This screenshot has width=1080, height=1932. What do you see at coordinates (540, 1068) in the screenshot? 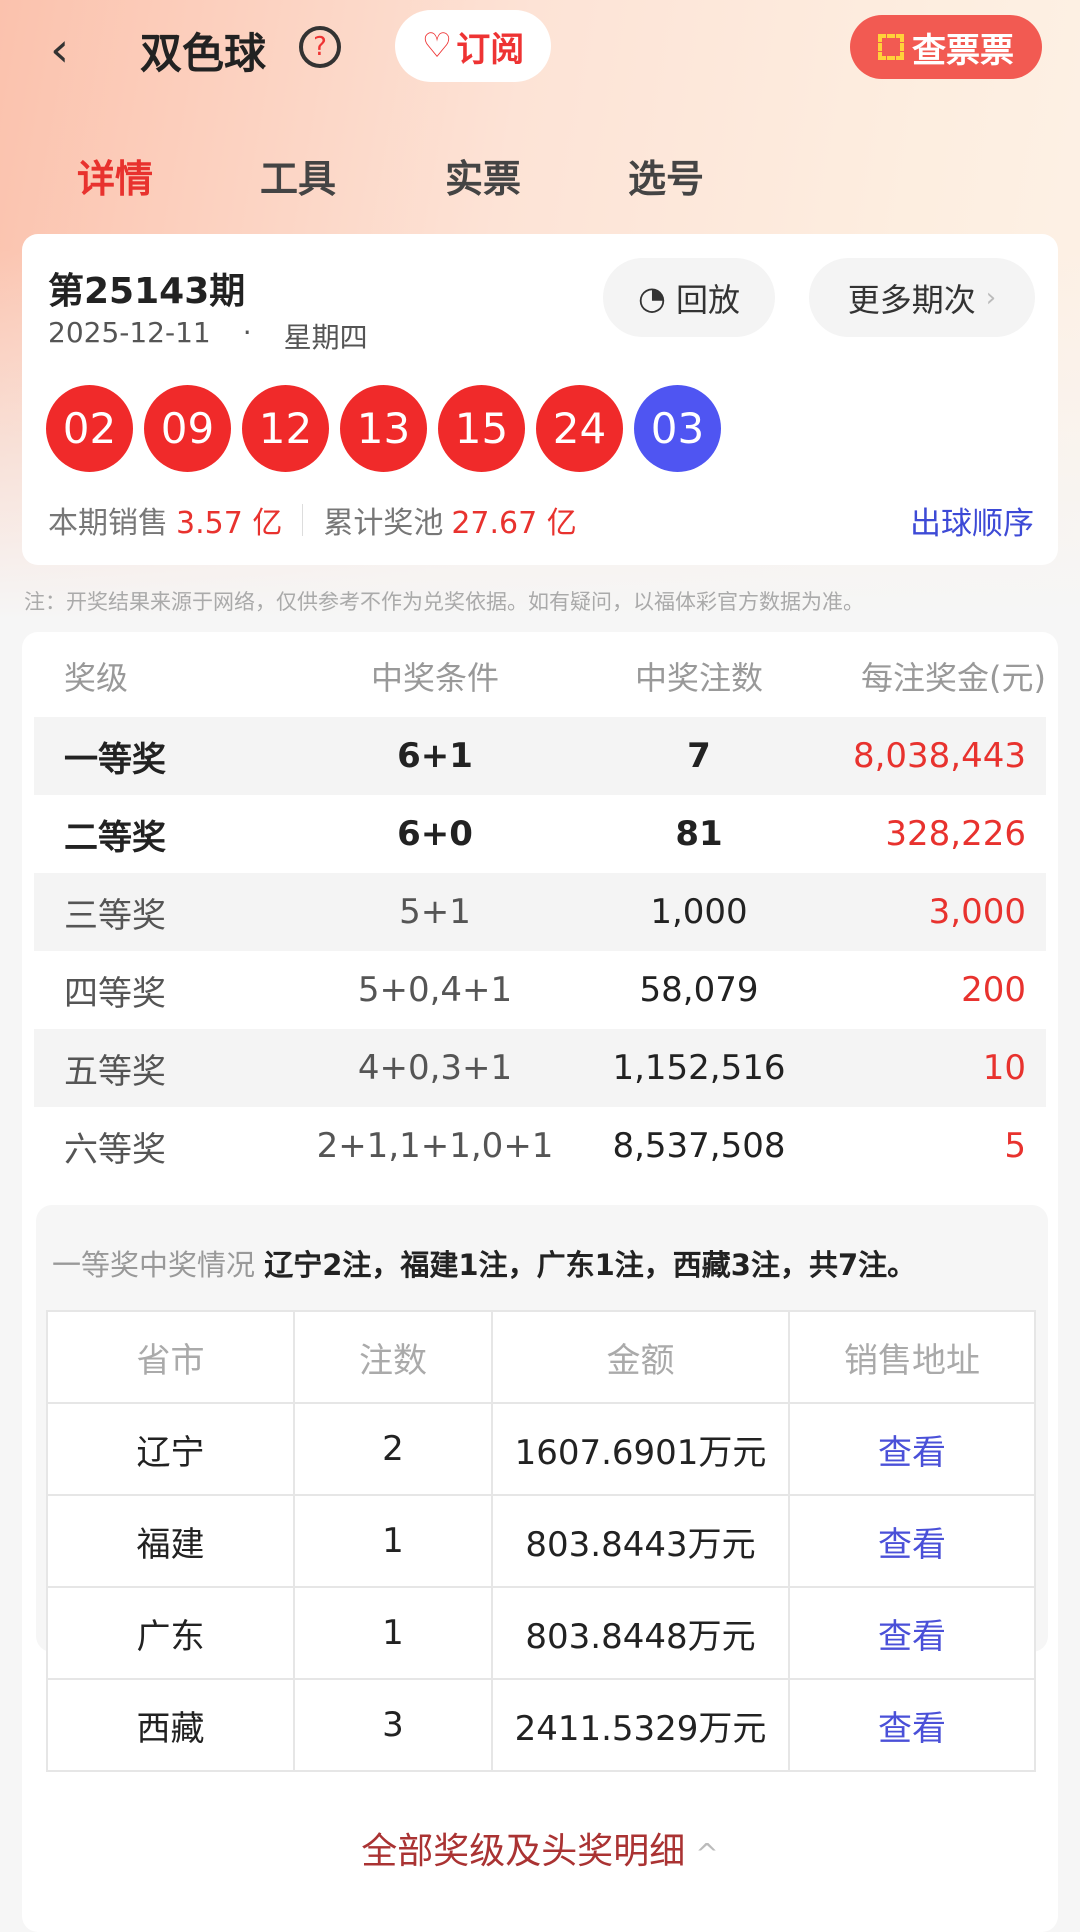
I see `prize-row: 五等奖 4+0,3+1 1,152,516 10` at bounding box center [540, 1068].